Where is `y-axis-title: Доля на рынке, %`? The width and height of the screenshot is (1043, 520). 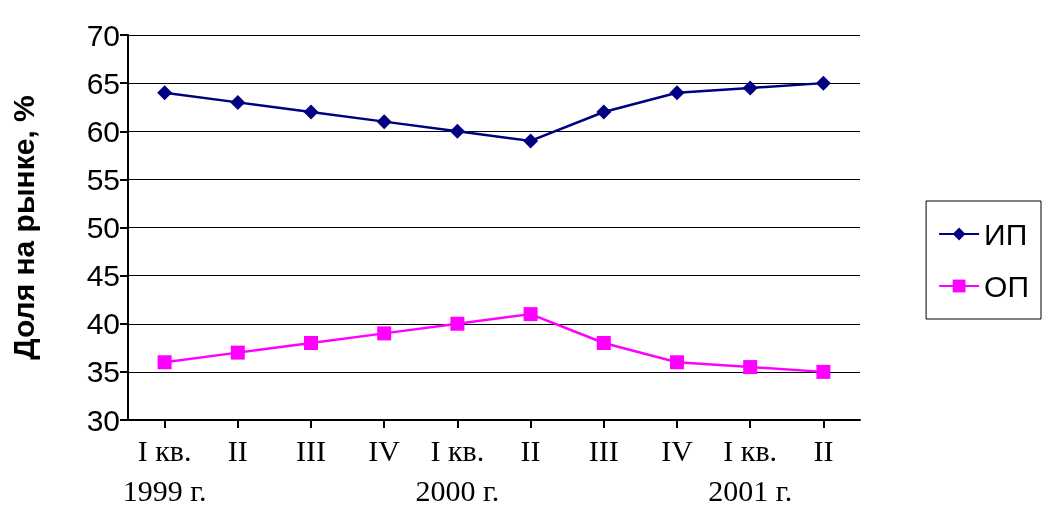 y-axis-title: Доля на рынке, % is located at coordinates (23, 227).